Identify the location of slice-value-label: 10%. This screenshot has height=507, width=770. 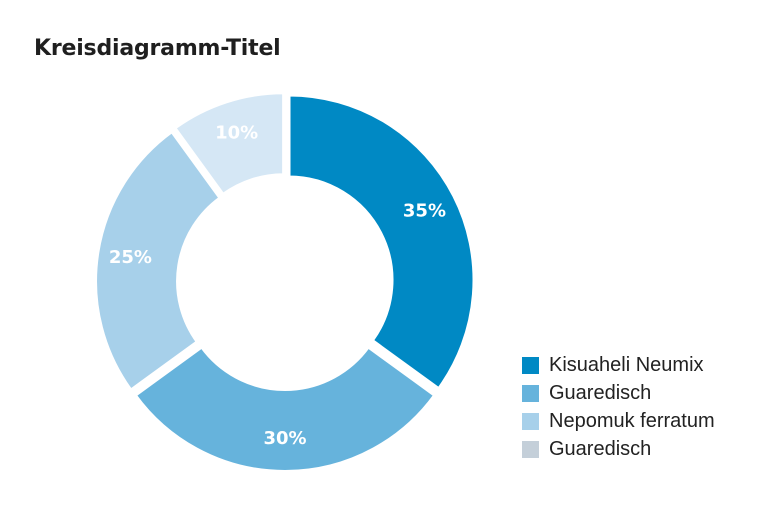
(236, 133).